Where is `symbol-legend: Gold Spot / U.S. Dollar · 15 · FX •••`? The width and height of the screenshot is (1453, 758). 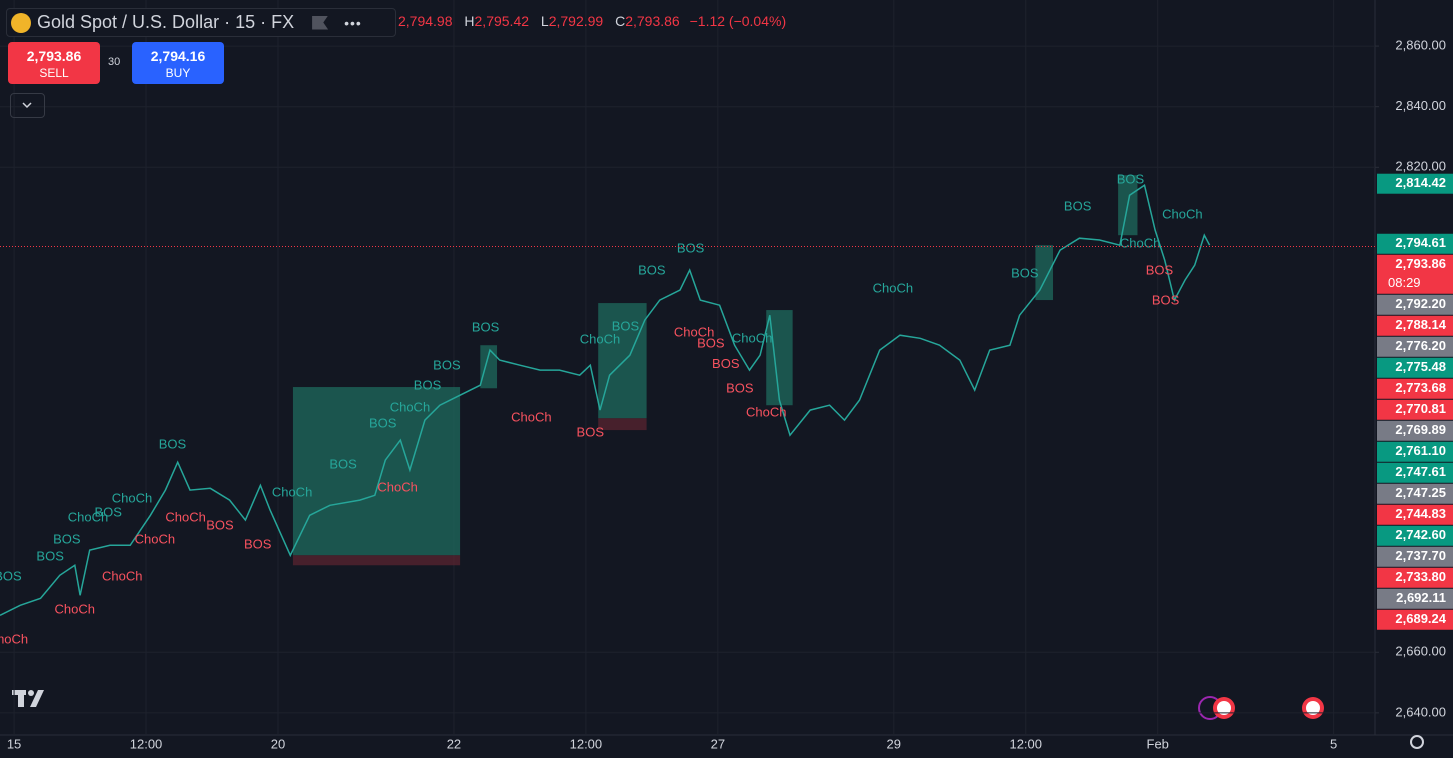 symbol-legend: Gold Spot / U.S. Dollar · 15 · FX ••• is located at coordinates (201, 22).